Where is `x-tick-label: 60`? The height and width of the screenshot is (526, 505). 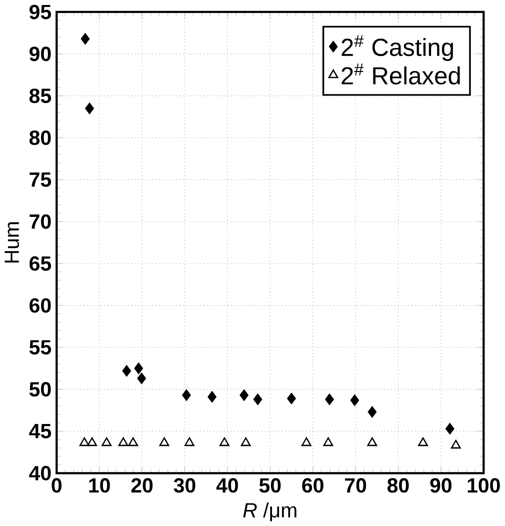
x-tick-label: 60 is located at coordinates (313, 485).